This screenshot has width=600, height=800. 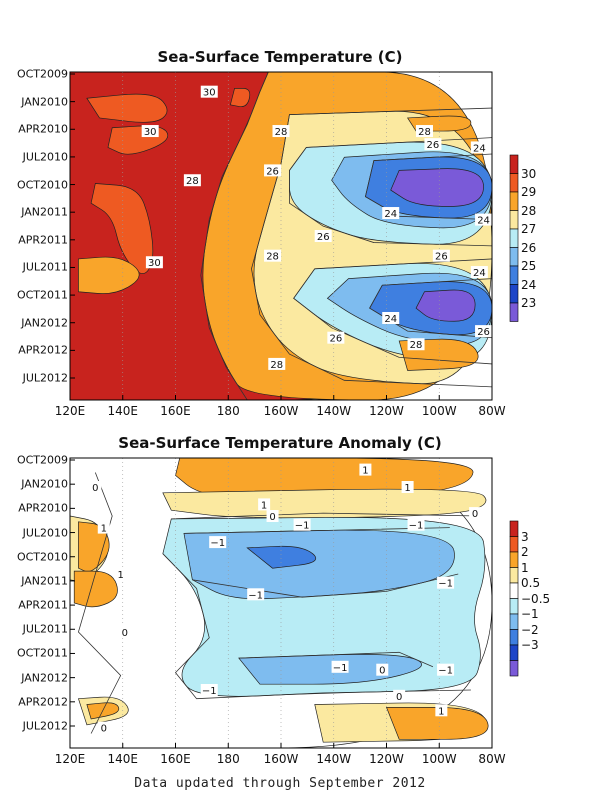 I want to click on colorbar-label: 2, so click(x=525, y=552).